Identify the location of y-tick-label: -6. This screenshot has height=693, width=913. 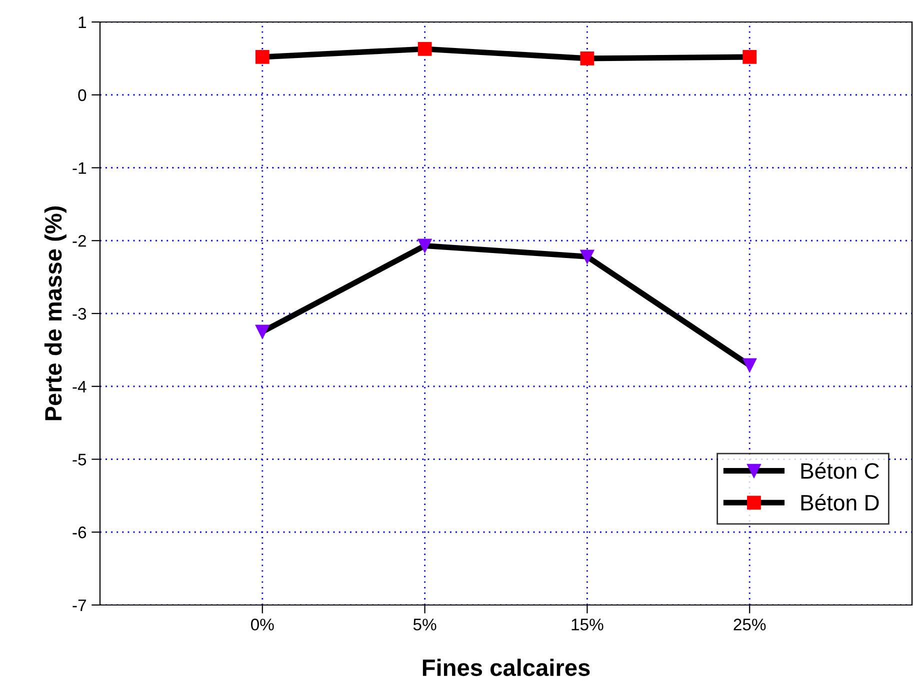
(79, 532).